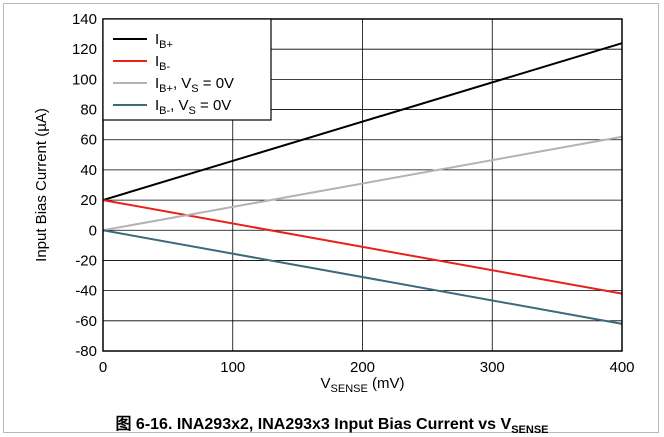 Image resolution: width=664 pixels, height=437 pixels. I want to click on y-tick-label: 60, so click(88, 140).